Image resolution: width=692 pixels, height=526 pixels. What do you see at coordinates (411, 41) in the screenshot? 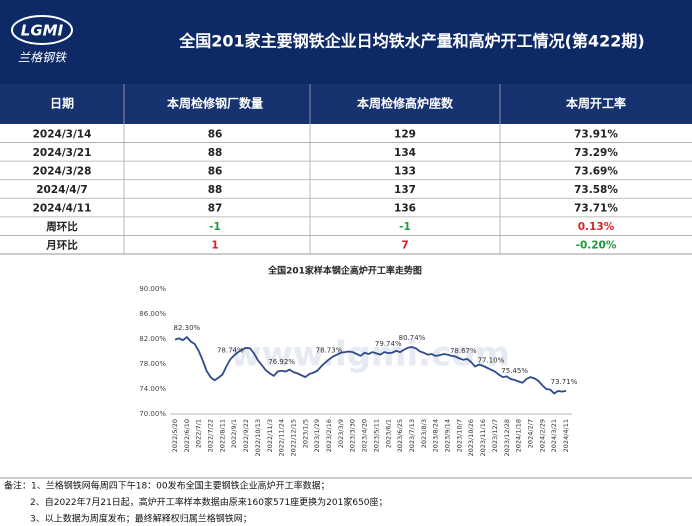
I see `page-title: 全国201家主要钢铁企业日均铁水产量和高炉开工情况(第422期)` at bounding box center [411, 41].